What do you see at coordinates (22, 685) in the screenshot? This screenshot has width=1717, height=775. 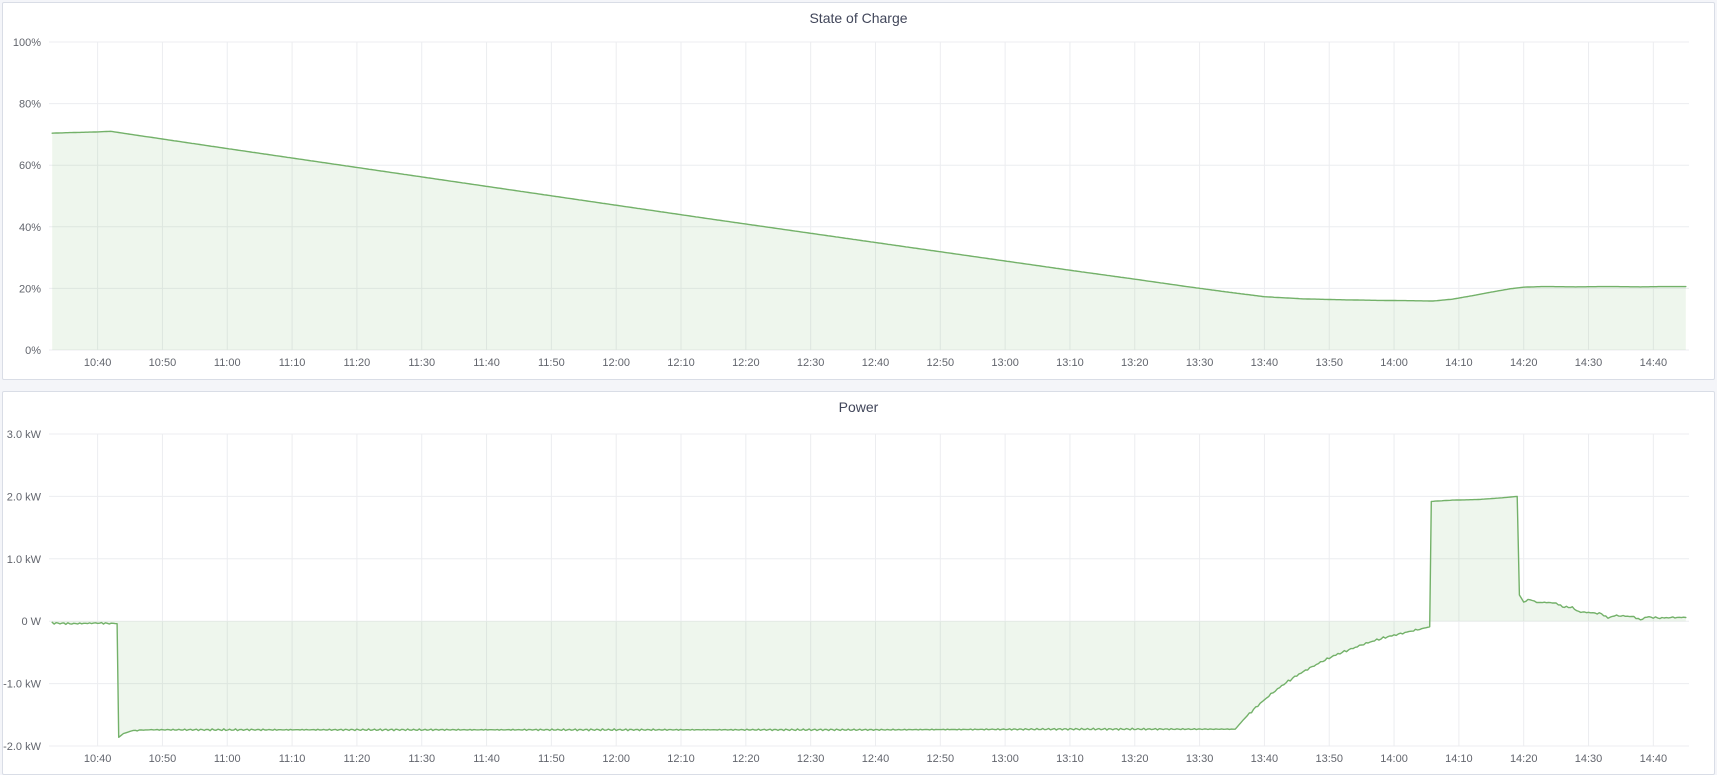 I see `y-axis-tick-label: -1.0 kW` at bounding box center [22, 685].